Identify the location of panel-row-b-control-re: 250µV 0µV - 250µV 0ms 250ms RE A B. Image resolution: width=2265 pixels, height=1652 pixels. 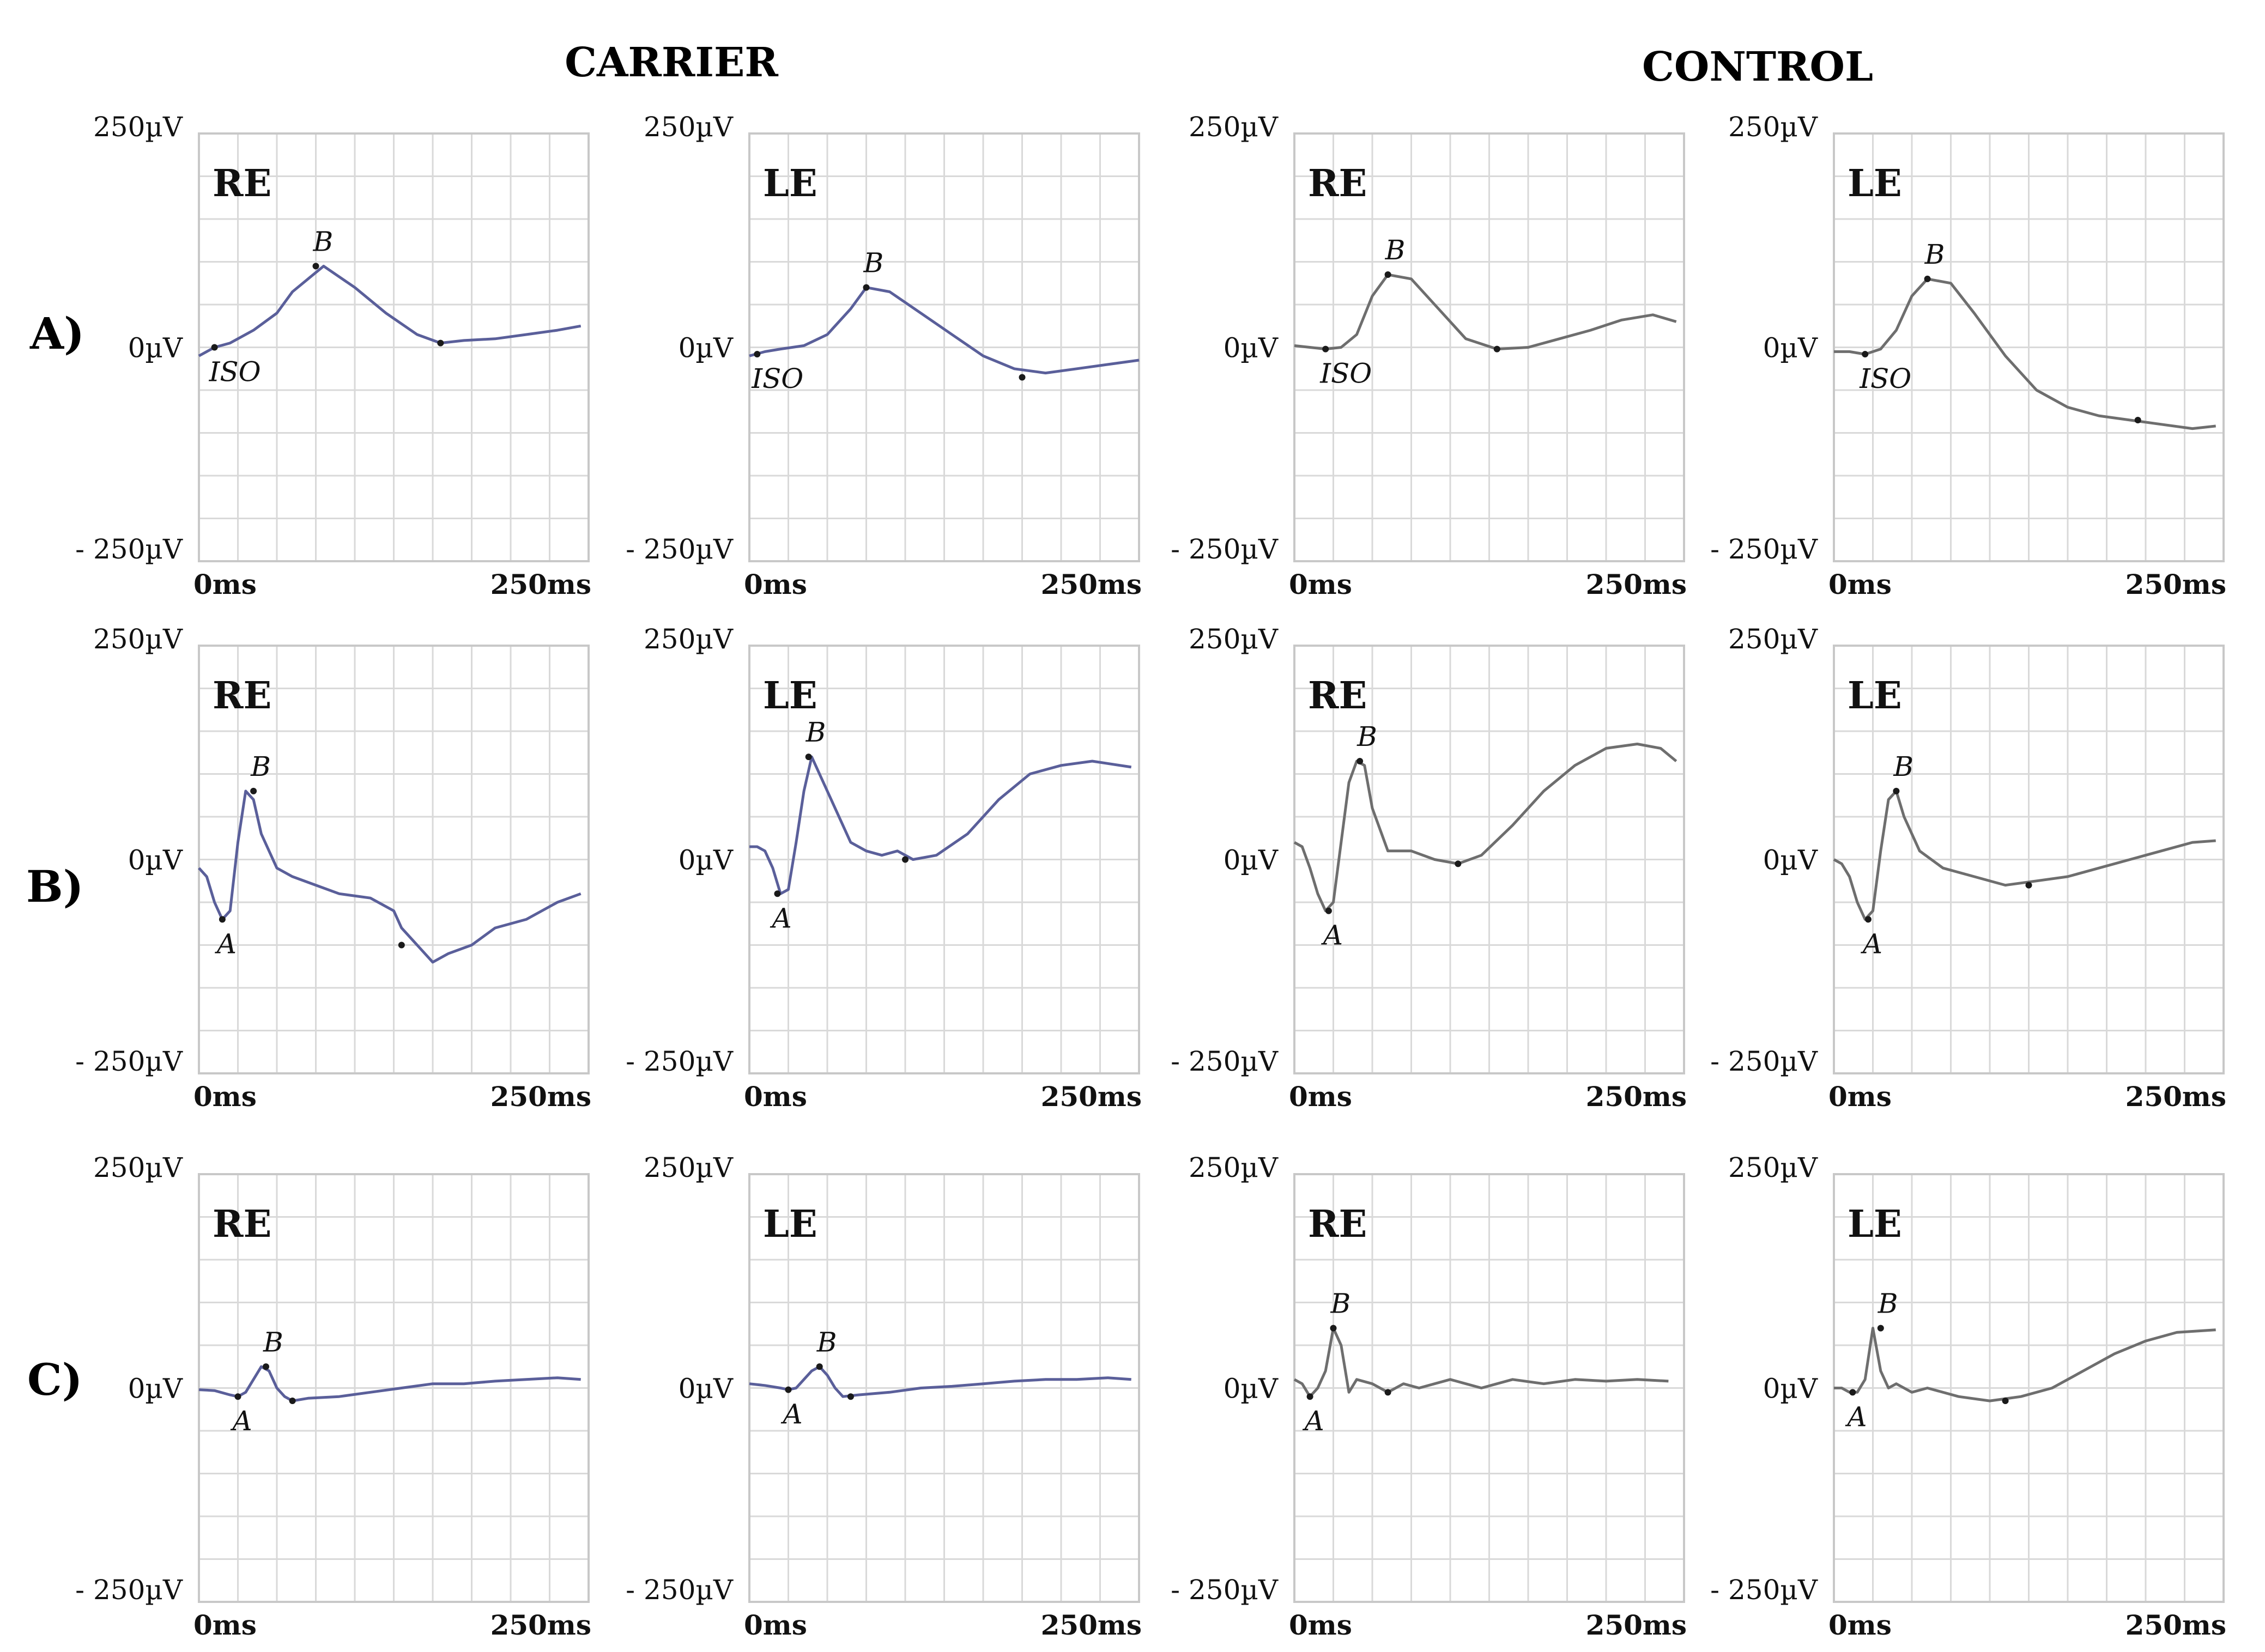
(1429, 868).